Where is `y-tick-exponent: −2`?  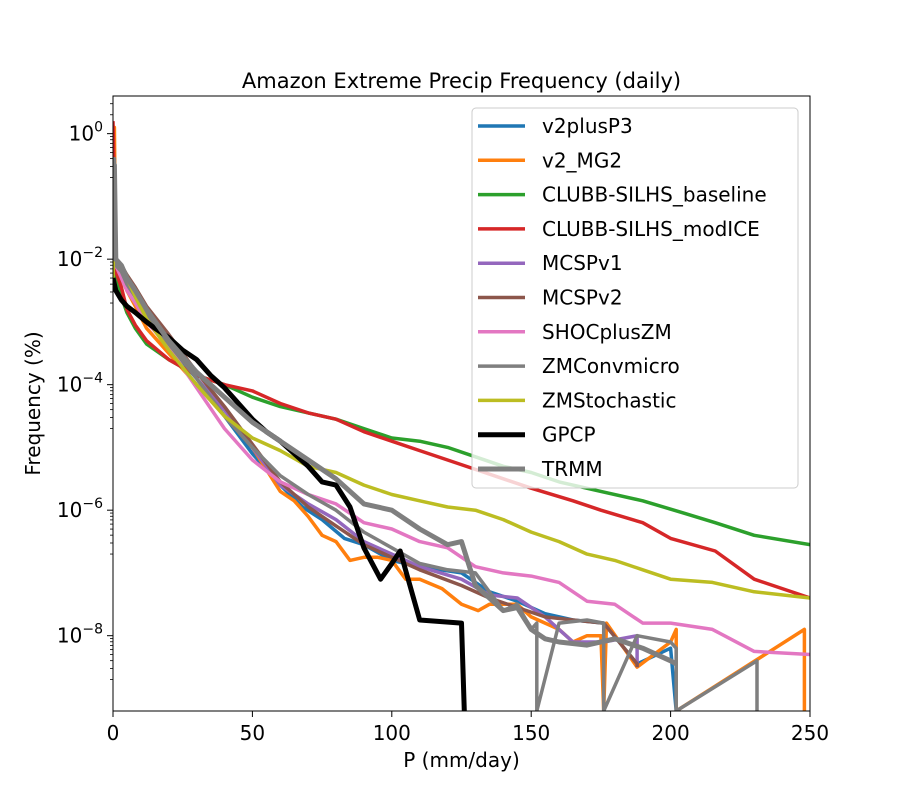 y-tick-exponent: −2 is located at coordinates (92, 253).